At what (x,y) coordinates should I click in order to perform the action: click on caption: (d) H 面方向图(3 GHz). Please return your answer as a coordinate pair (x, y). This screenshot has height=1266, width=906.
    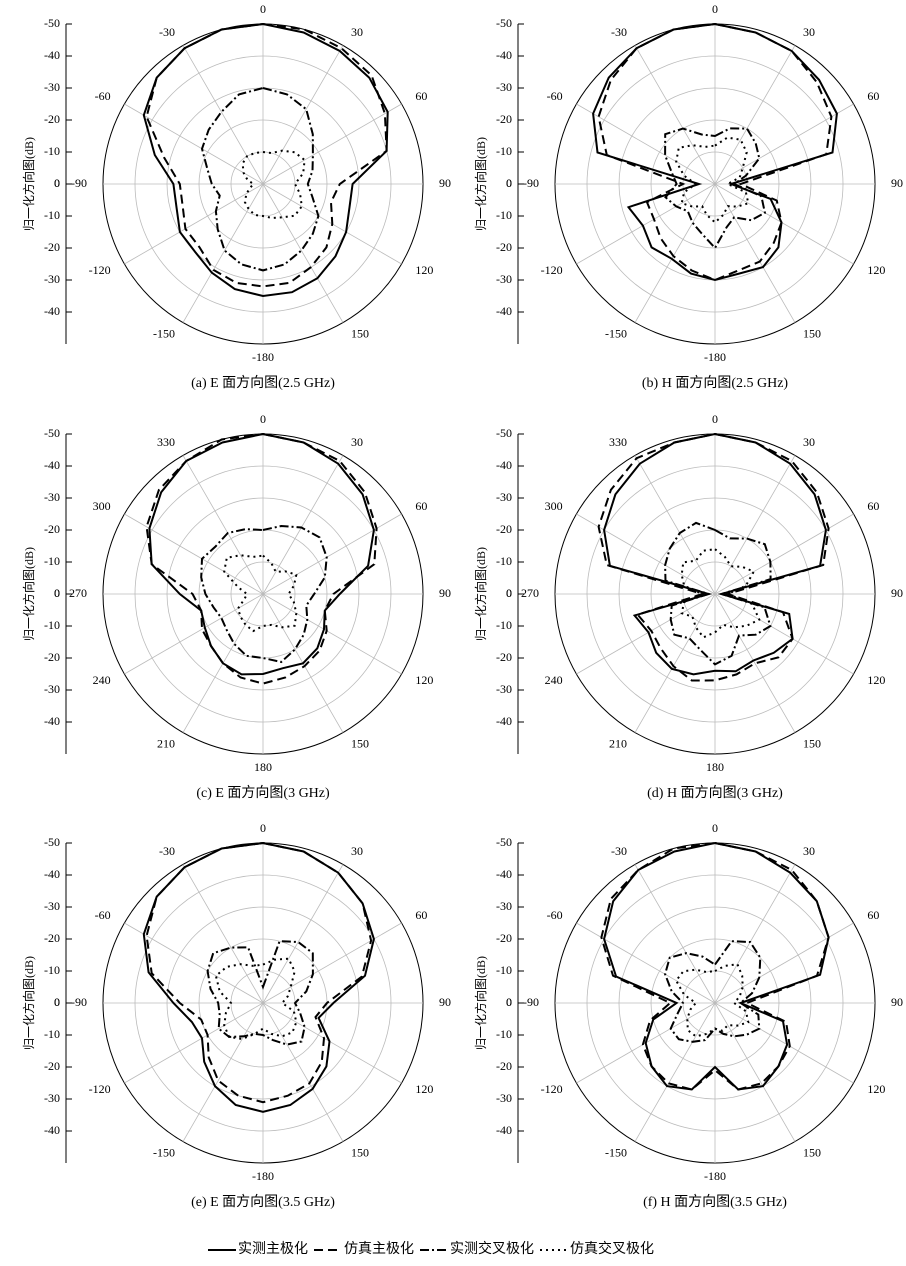
    Looking at the image, I should click on (715, 793).